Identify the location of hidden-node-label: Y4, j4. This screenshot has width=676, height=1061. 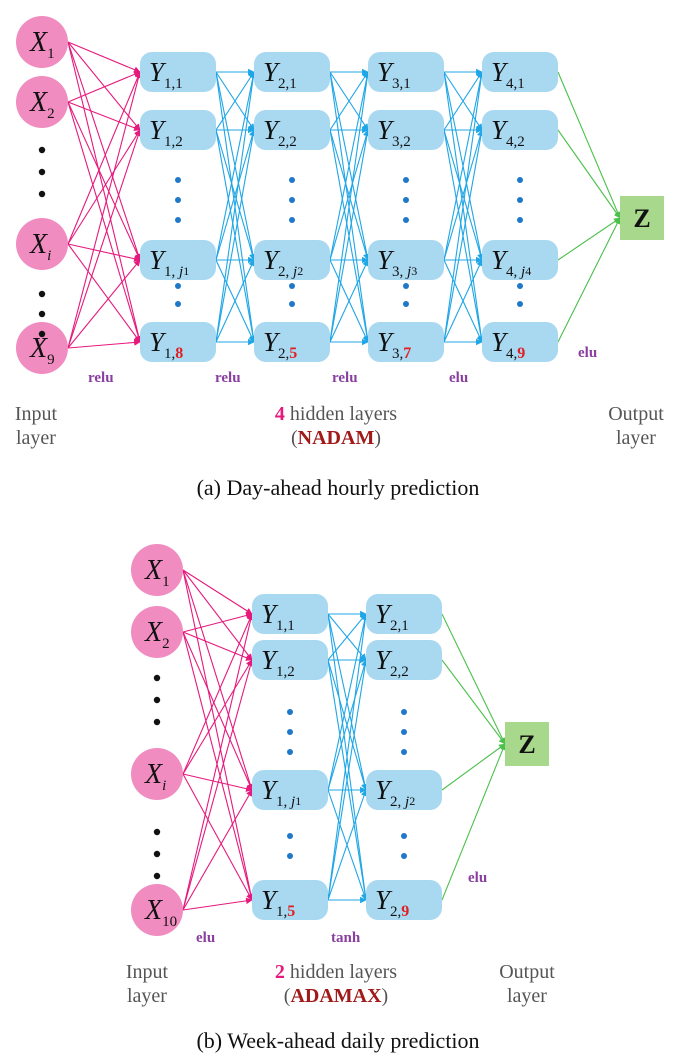
(511, 262).